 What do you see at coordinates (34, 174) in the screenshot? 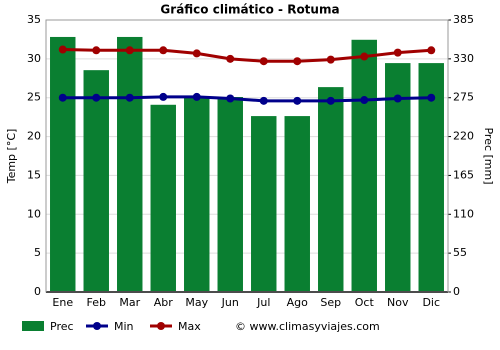
I see `y-tick-label: 15` at bounding box center [34, 174].